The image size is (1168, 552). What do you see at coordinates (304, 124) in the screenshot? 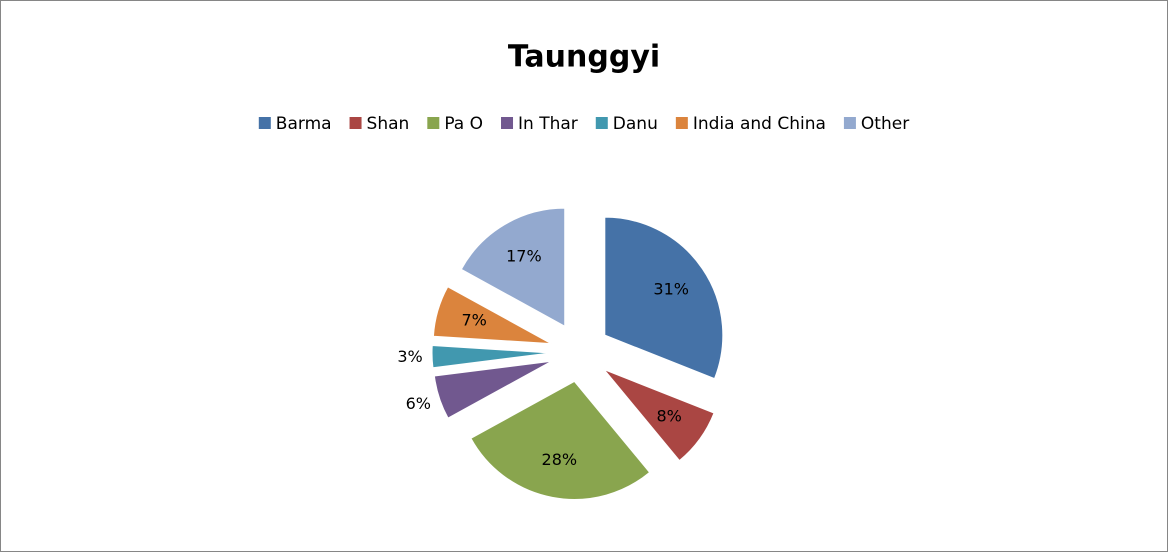
I see `legend-label: Barma` at bounding box center [304, 124].